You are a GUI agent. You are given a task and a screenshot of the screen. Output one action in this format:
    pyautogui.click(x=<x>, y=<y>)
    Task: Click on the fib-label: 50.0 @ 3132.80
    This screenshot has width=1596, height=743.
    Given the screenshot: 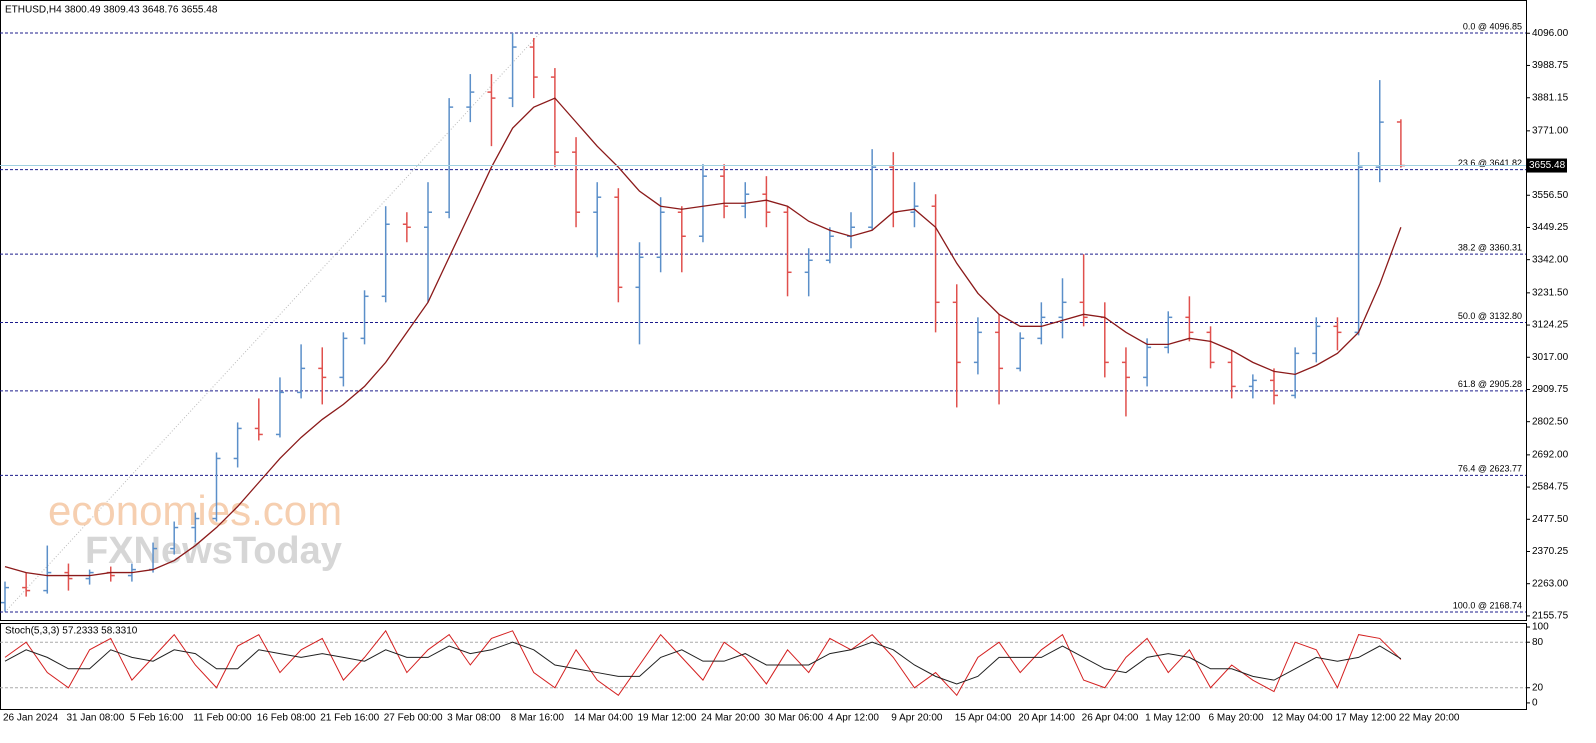 What is the action you would take?
    pyautogui.click(x=1490, y=316)
    